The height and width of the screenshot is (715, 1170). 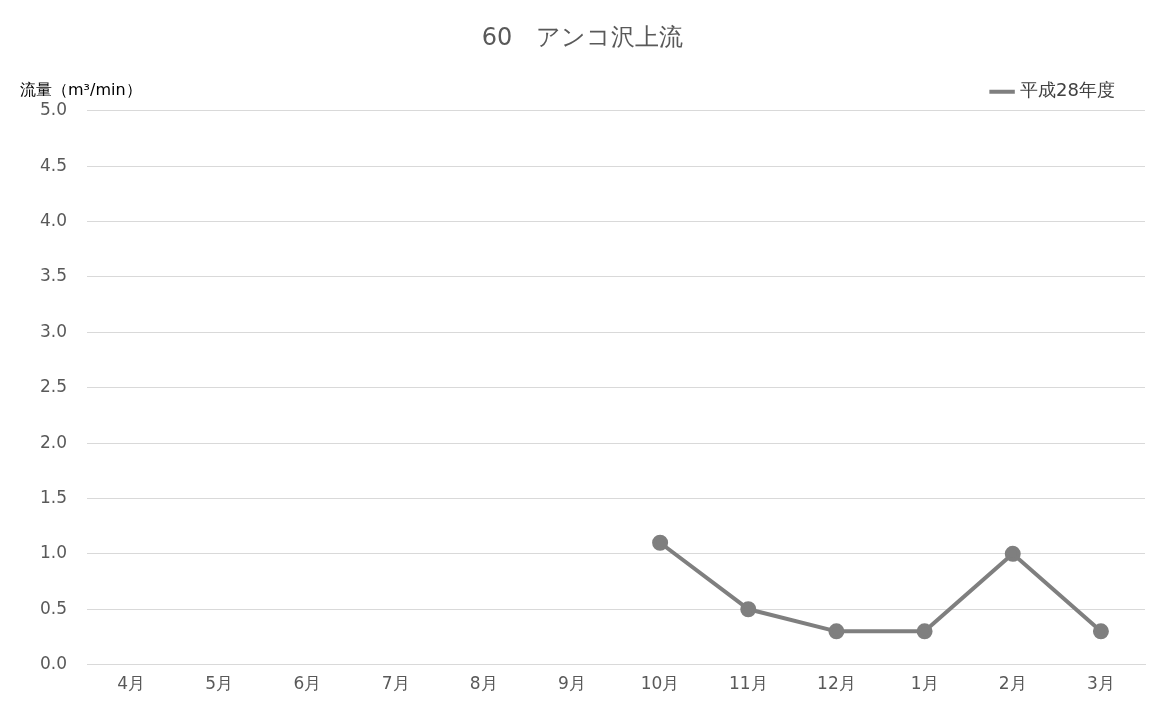 I want to click on y-tick-label: 0.5, so click(x=53, y=607).